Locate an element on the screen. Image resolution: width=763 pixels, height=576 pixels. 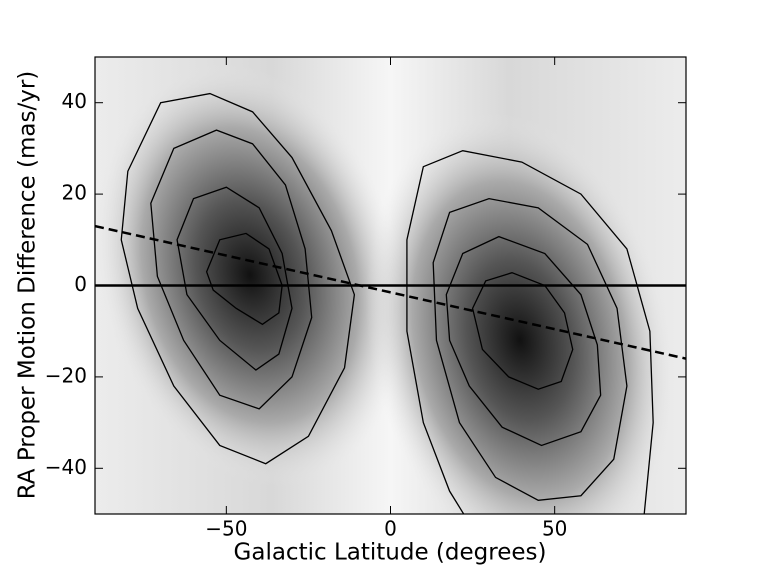
y-tick-label: 0 is located at coordinates (80, 284).